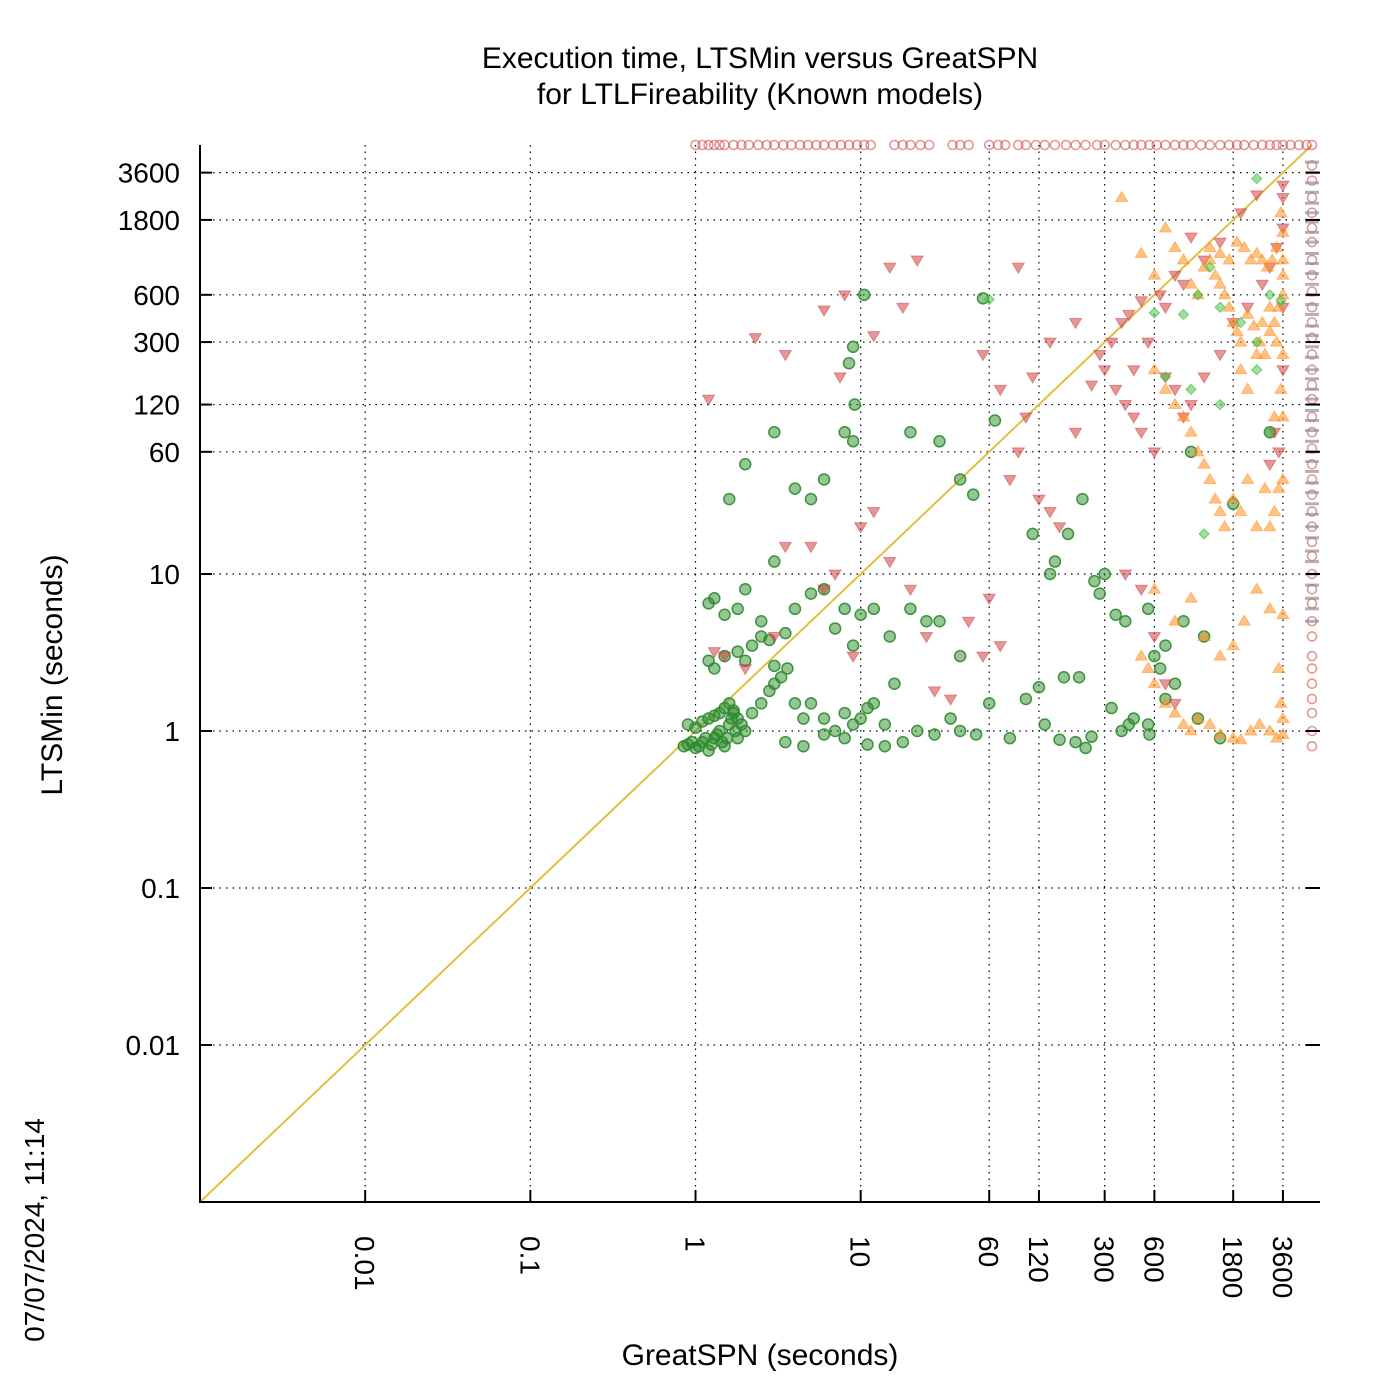  What do you see at coordinates (156, 342) in the screenshot?
I see `y-tick-label: 300` at bounding box center [156, 342].